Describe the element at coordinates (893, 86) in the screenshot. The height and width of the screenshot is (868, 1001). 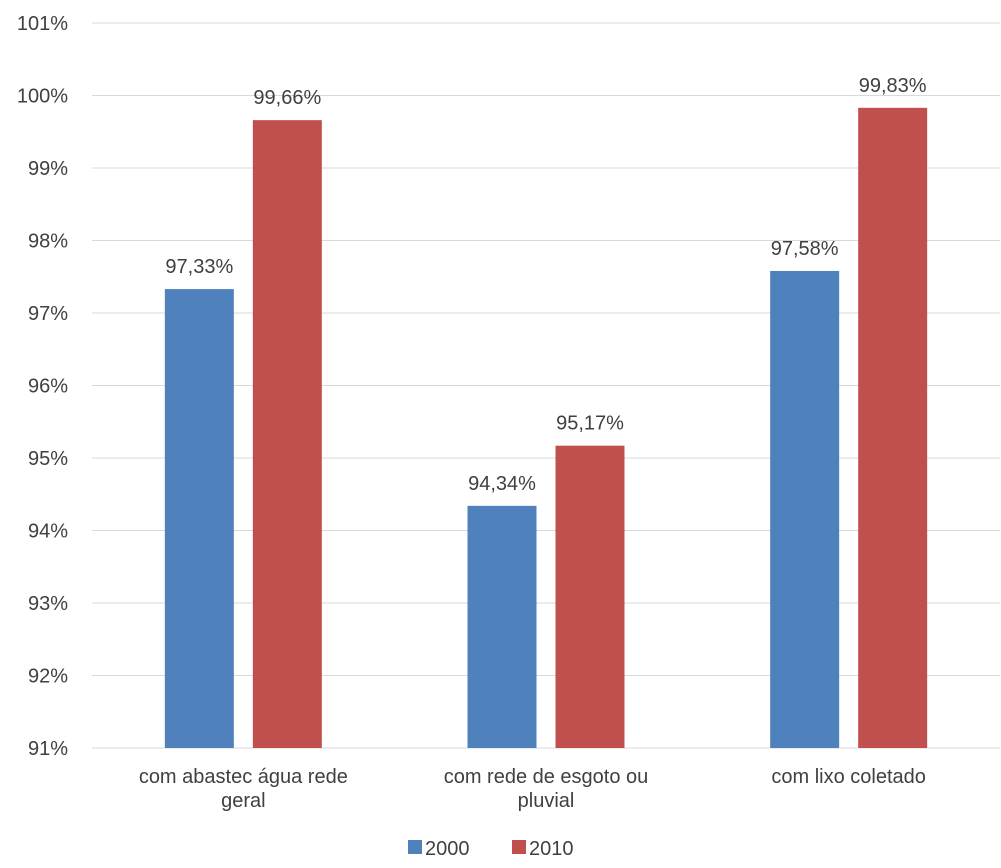
I see `data-label: 99,83%` at that location.